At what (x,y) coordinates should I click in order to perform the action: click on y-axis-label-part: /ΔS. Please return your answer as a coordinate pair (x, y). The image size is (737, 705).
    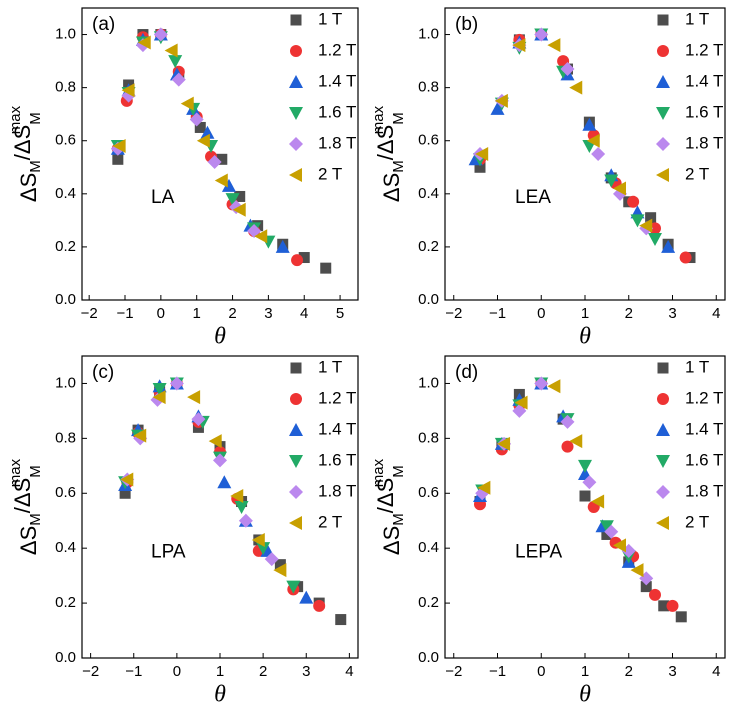
    Looking at the image, I should click on (385, 495).